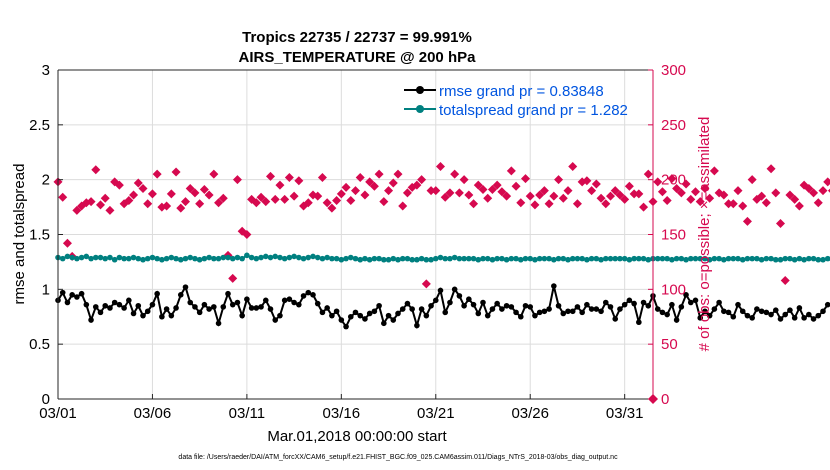  I want to click on y-left-tick-label: 3, so click(46, 70).